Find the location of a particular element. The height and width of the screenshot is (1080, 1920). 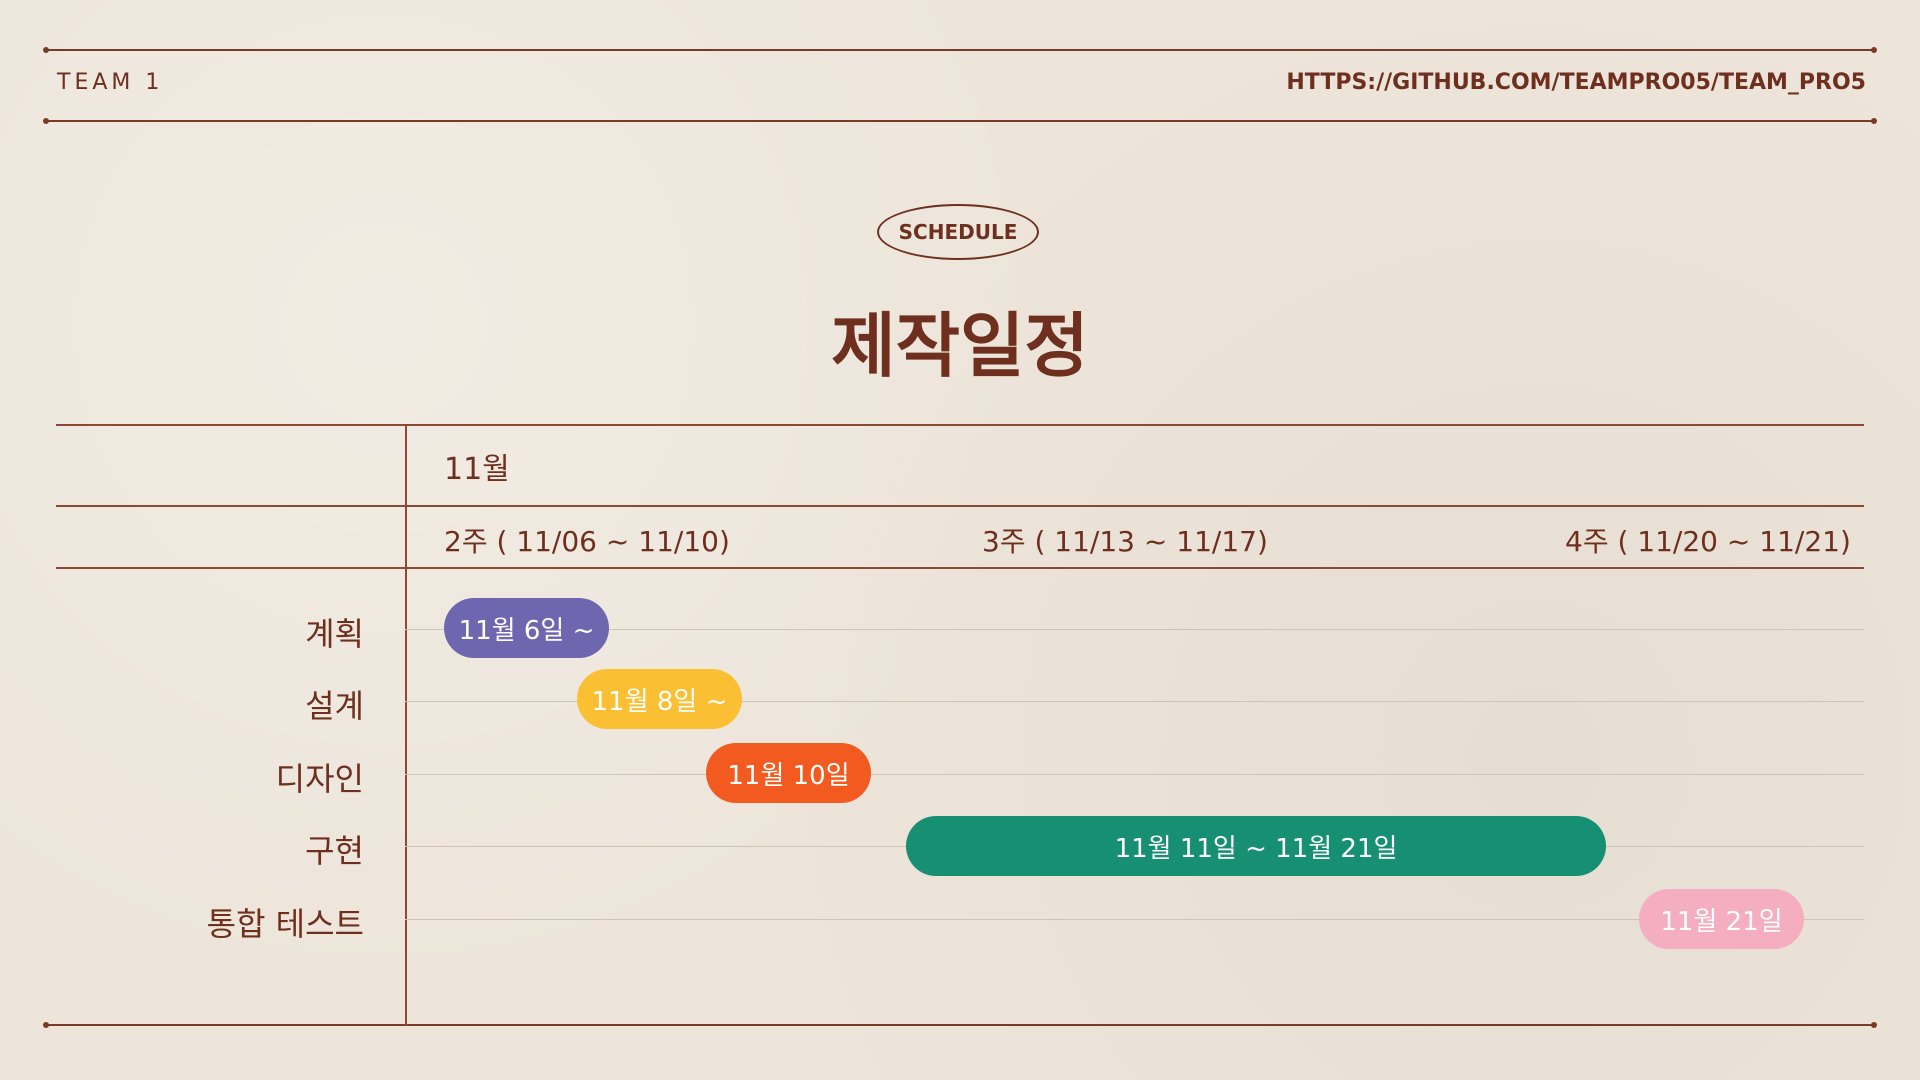

month-header: 11월 is located at coordinates (477, 469).